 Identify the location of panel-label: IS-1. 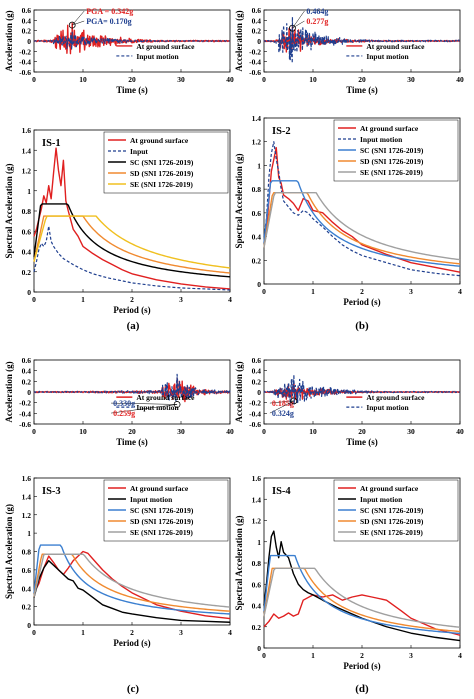
(51, 143).